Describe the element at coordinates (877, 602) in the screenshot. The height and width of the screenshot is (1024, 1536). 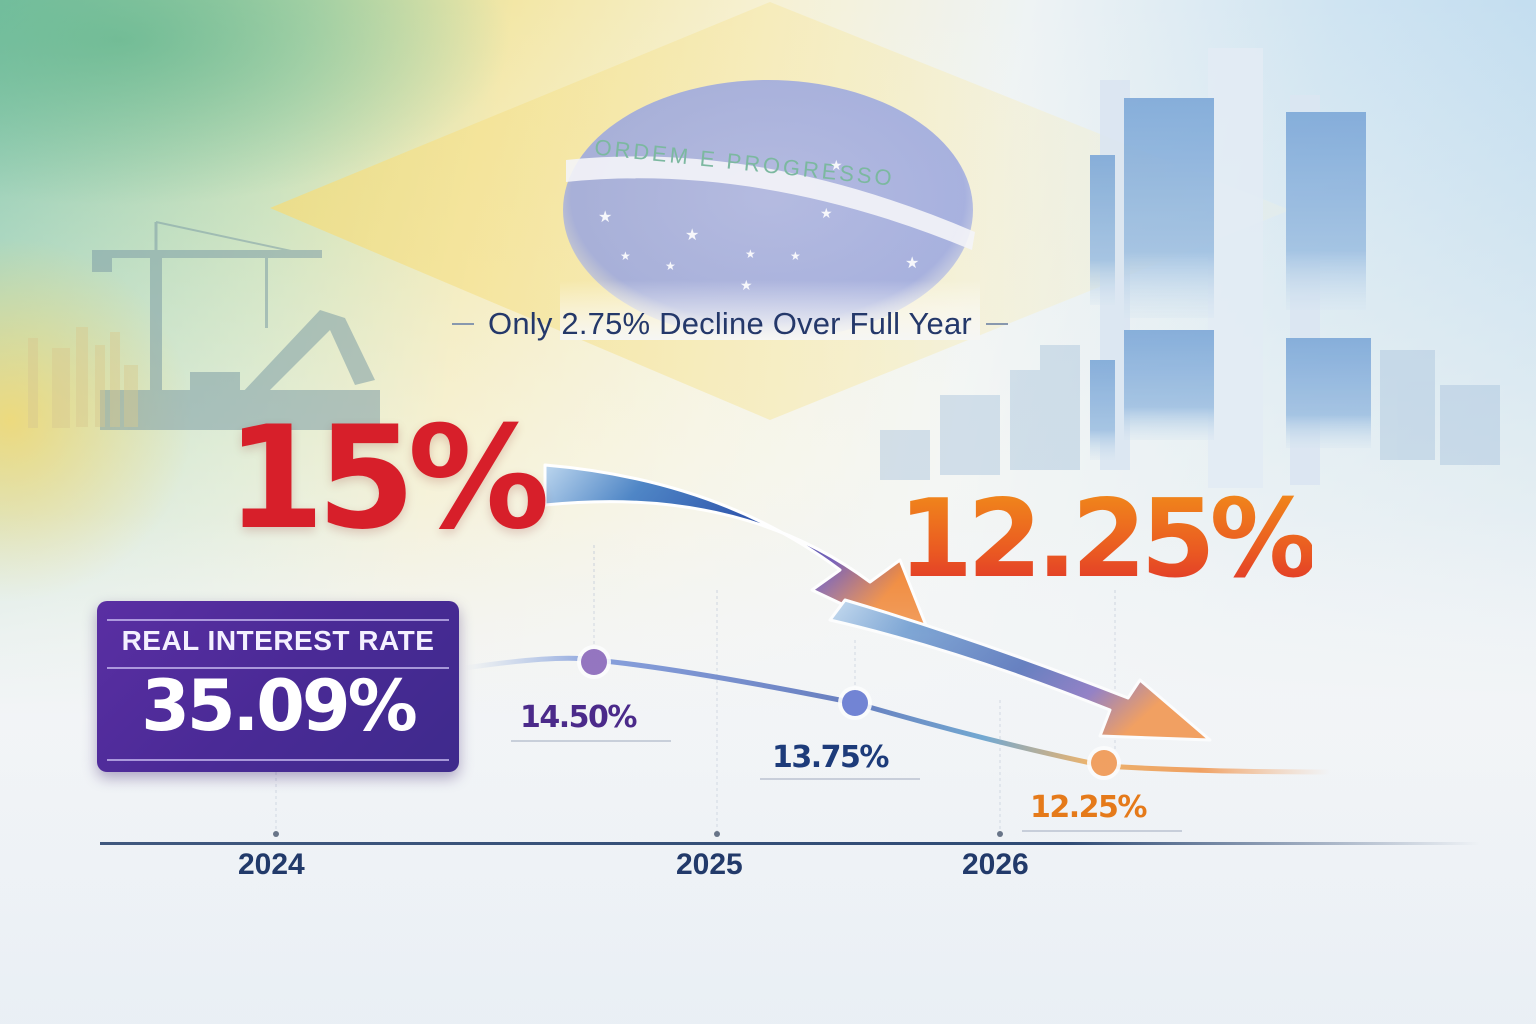
I see `trend-arrow` at that location.